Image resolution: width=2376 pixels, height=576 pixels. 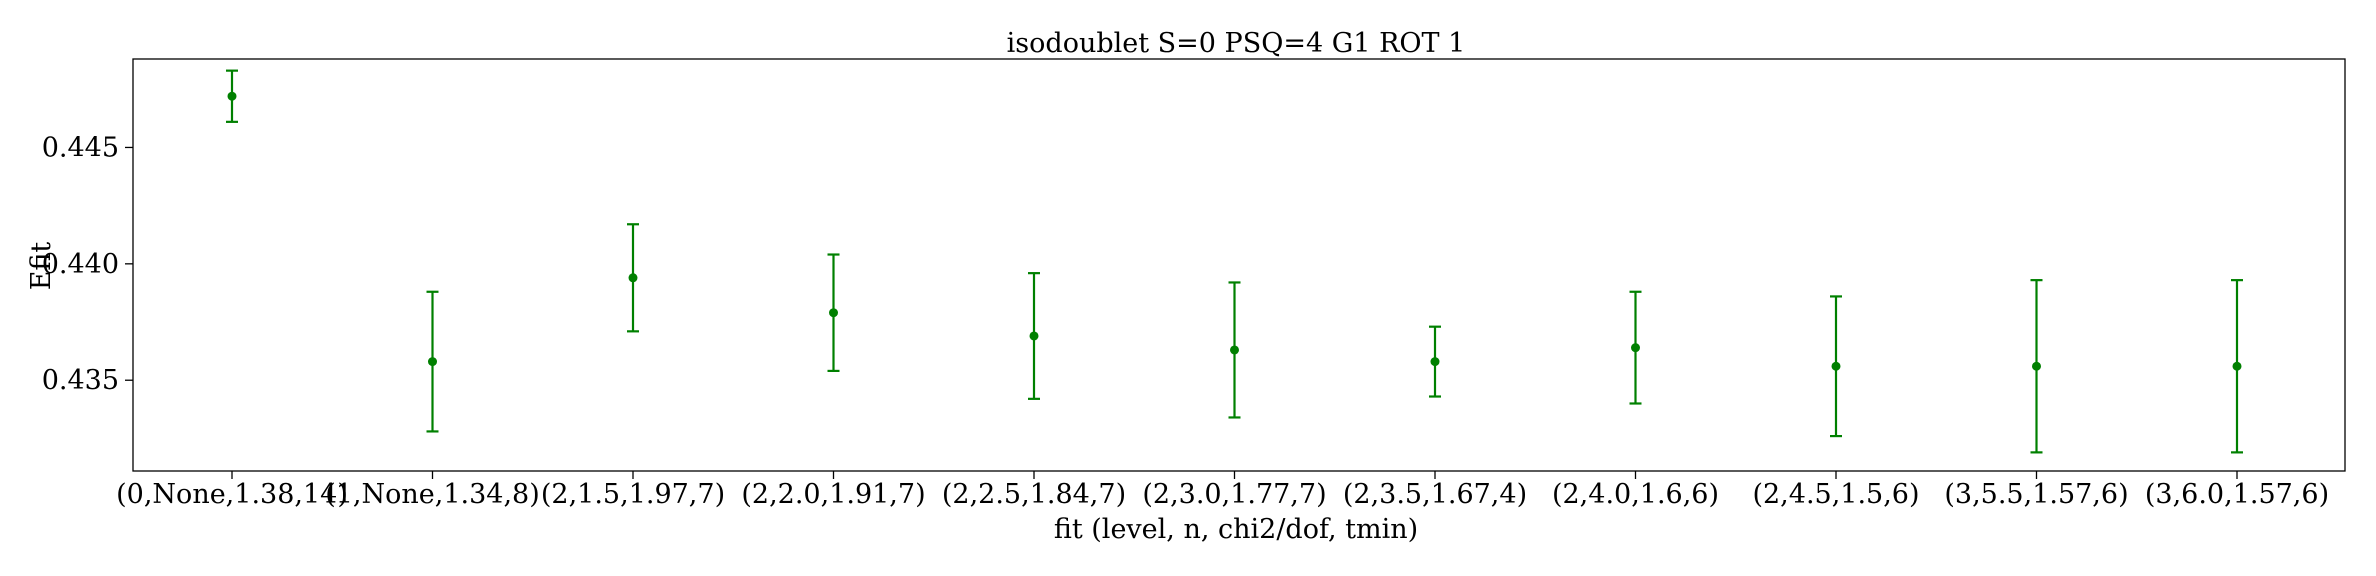 I want to click on x-tick-label: (2,2.5,1.84,7), so click(x=1034, y=494).